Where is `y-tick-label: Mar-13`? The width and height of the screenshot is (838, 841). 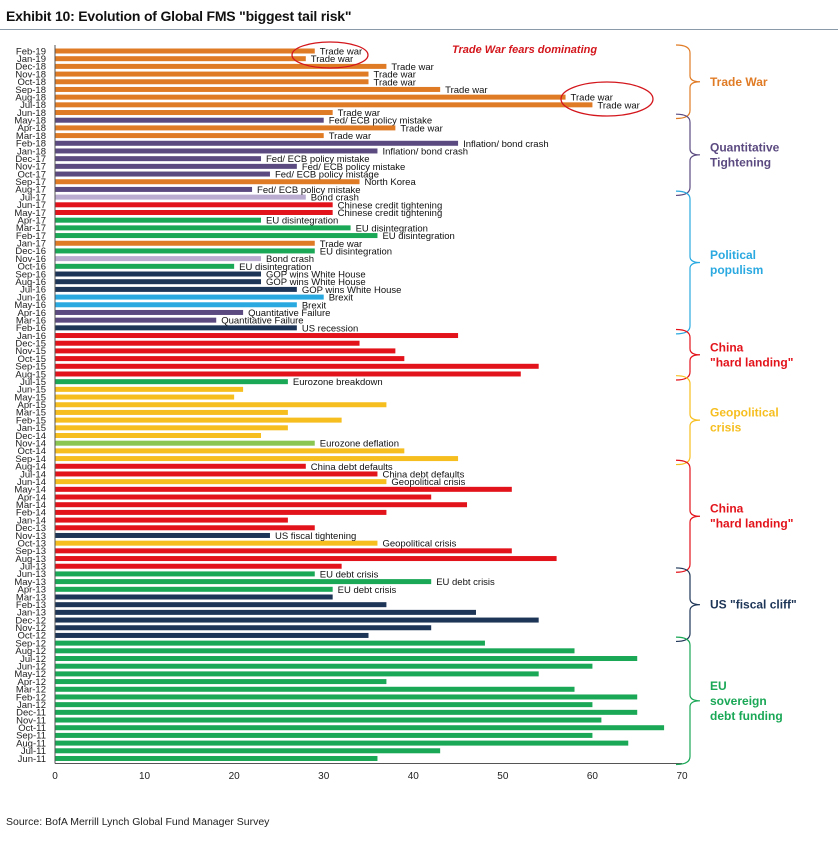 y-tick-label: Mar-13 is located at coordinates (31, 597).